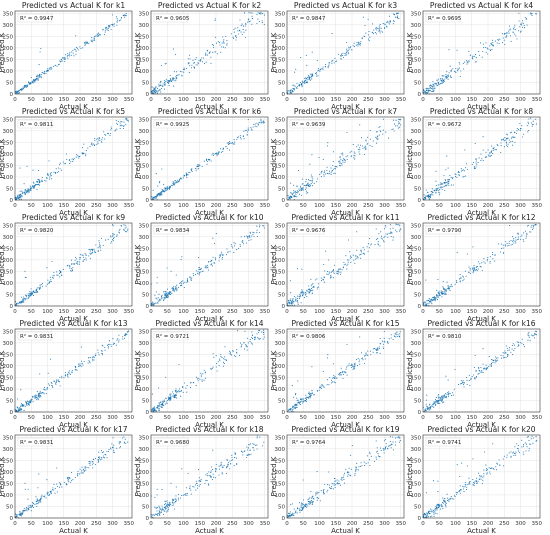 The image size is (550, 535). Describe the element at coordinates (144, 355) in the screenshot. I see `y-tick-label: 250` at that location.